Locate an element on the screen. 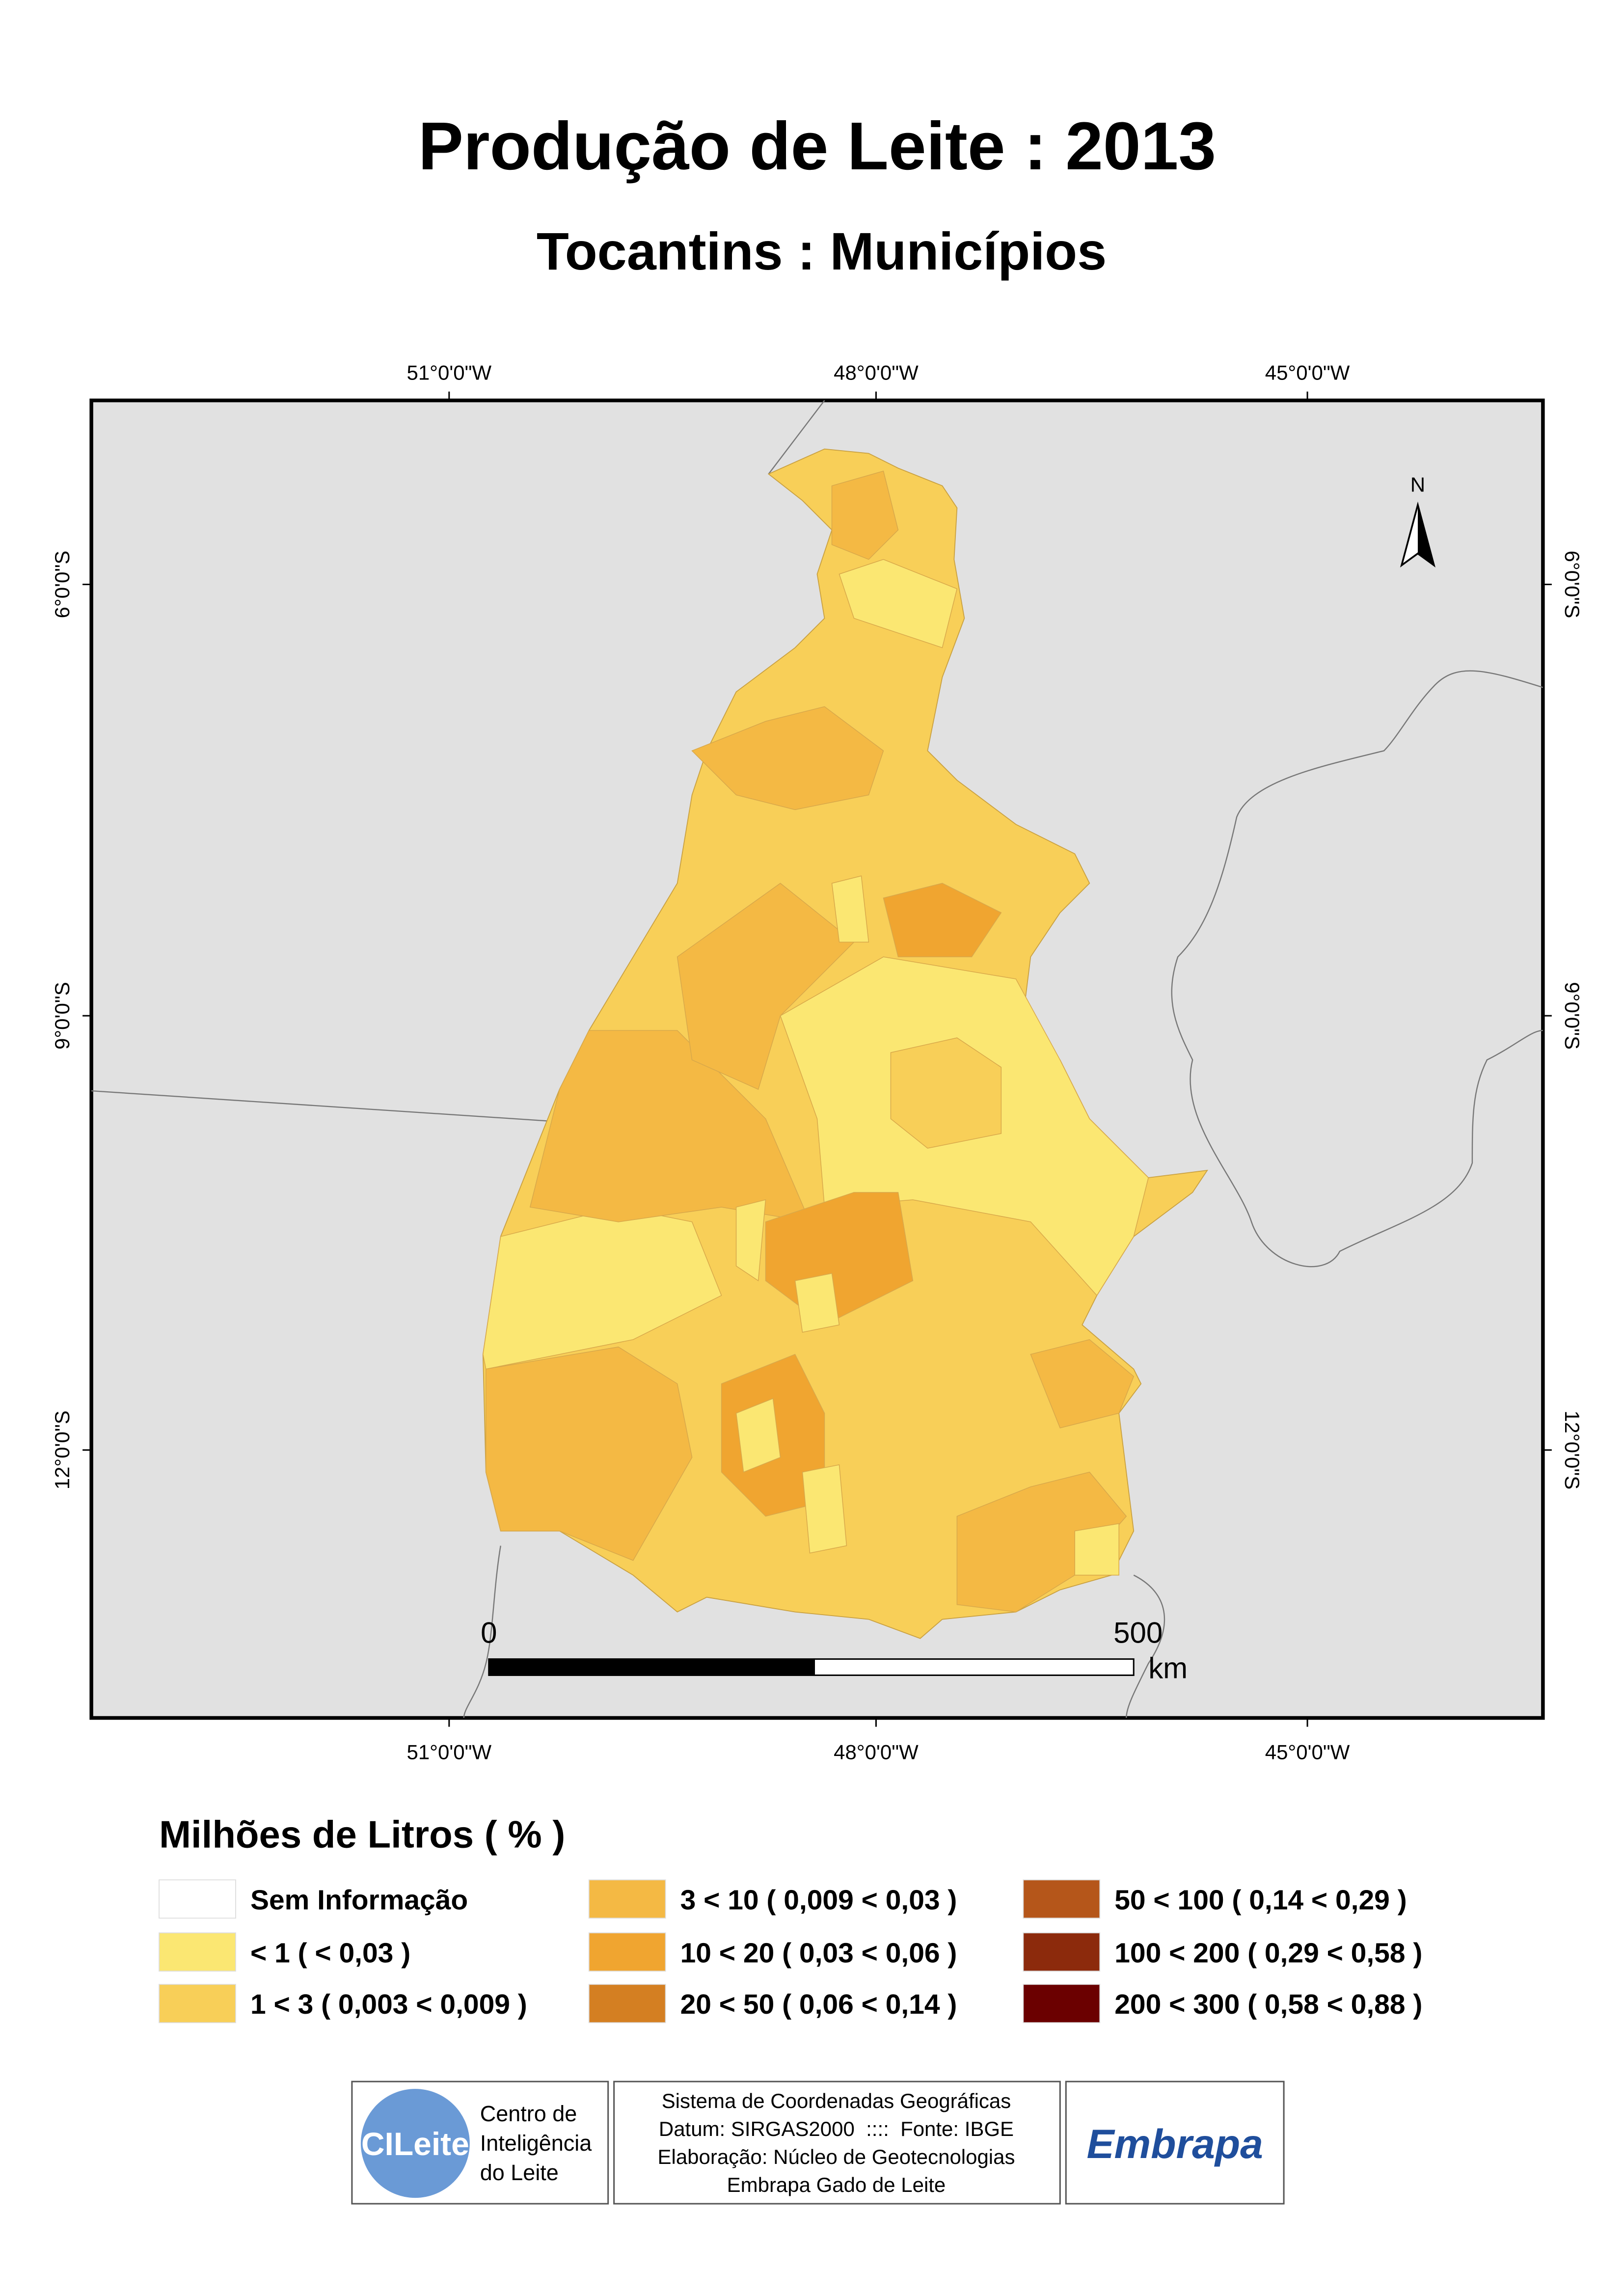 The width and height of the screenshot is (1624, 2295). scale-bar-white is located at coordinates (974, 1667).